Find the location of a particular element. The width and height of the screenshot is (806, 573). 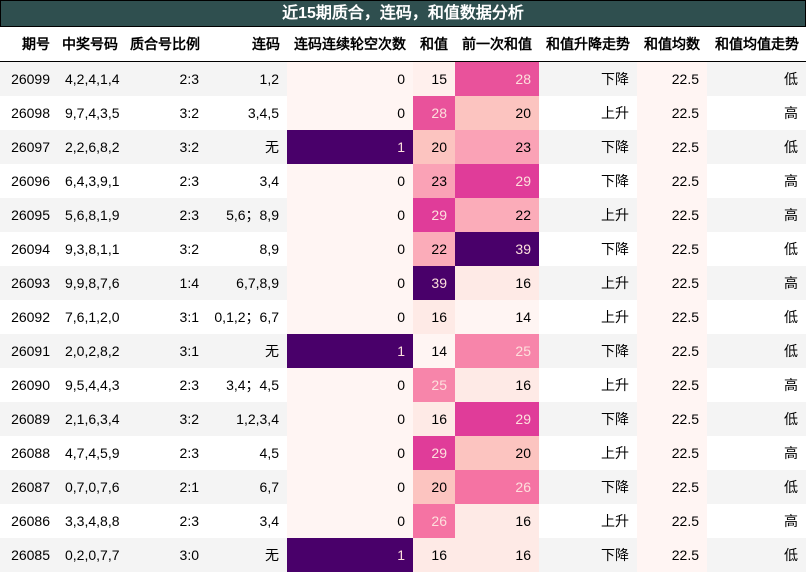

cell-prev-sum: 39 is located at coordinates (497, 248).